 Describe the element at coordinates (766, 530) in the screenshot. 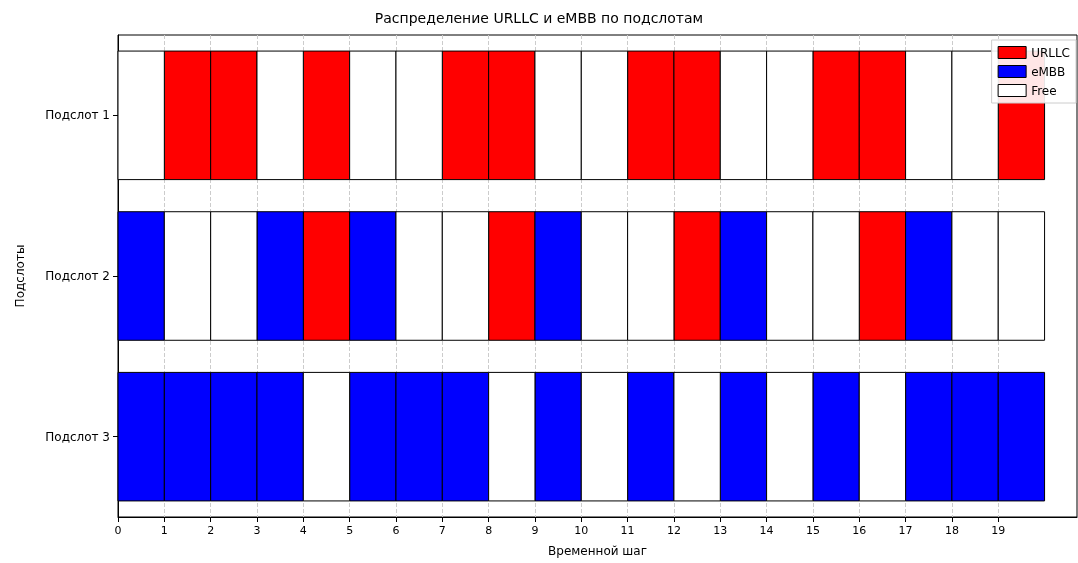

I see `x-tick-label: 14` at that location.